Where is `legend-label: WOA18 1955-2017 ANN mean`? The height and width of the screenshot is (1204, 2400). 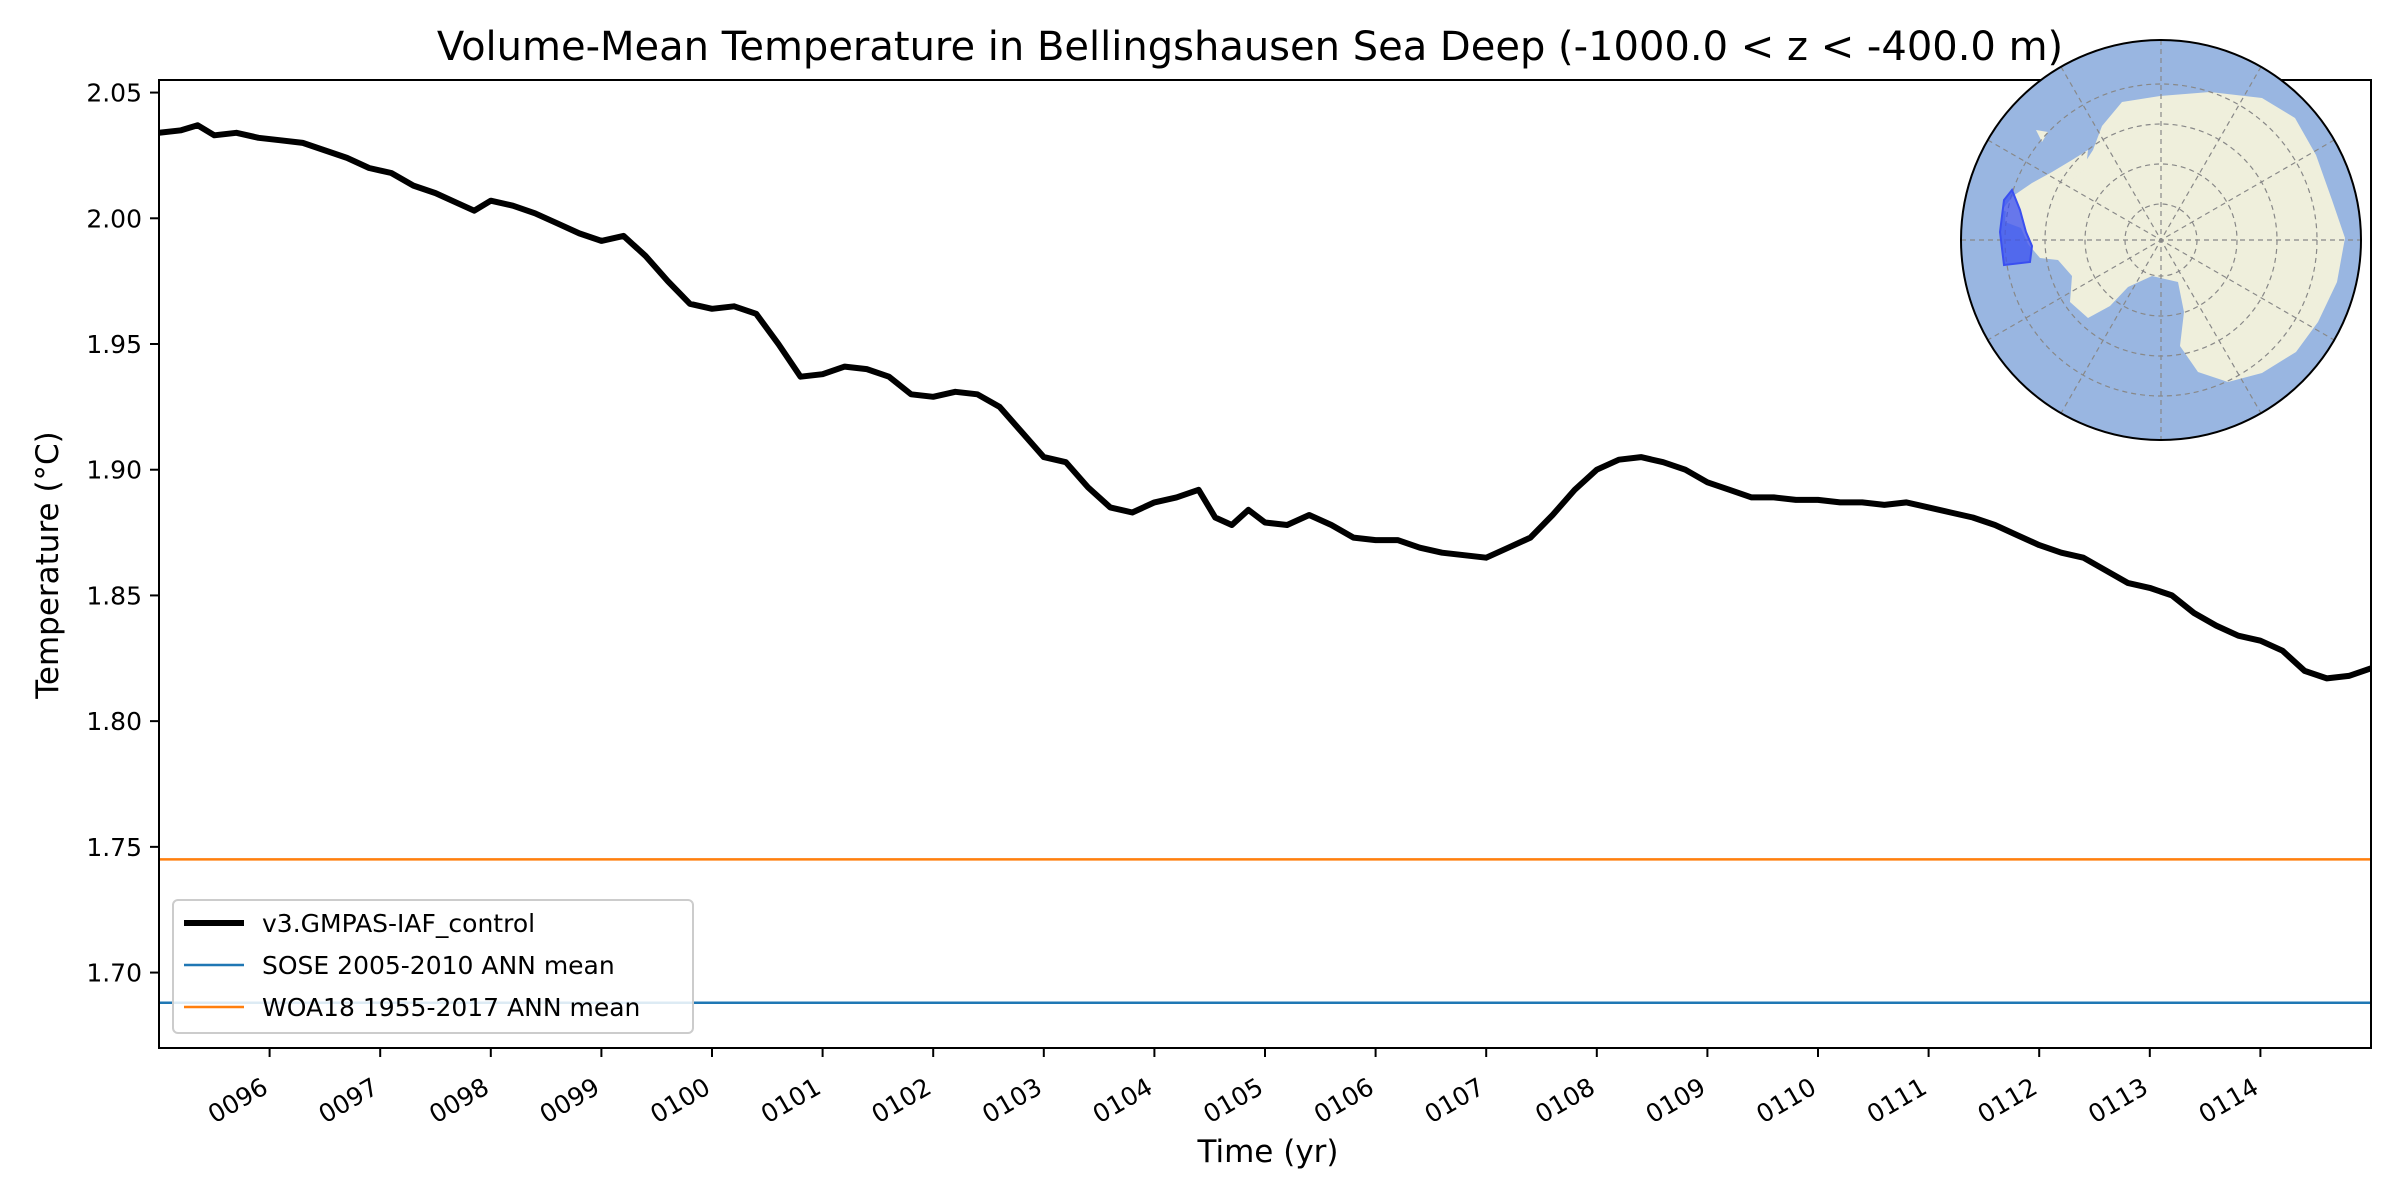
legend-label: WOA18 1955-2017 ANN mean is located at coordinates (451, 1007).